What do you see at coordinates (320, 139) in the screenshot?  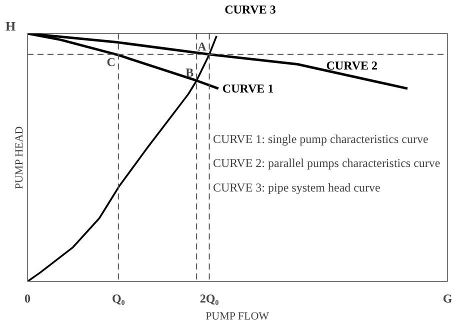 I see `annotation: CURVE 1: single pump characteristics curve` at bounding box center [320, 139].